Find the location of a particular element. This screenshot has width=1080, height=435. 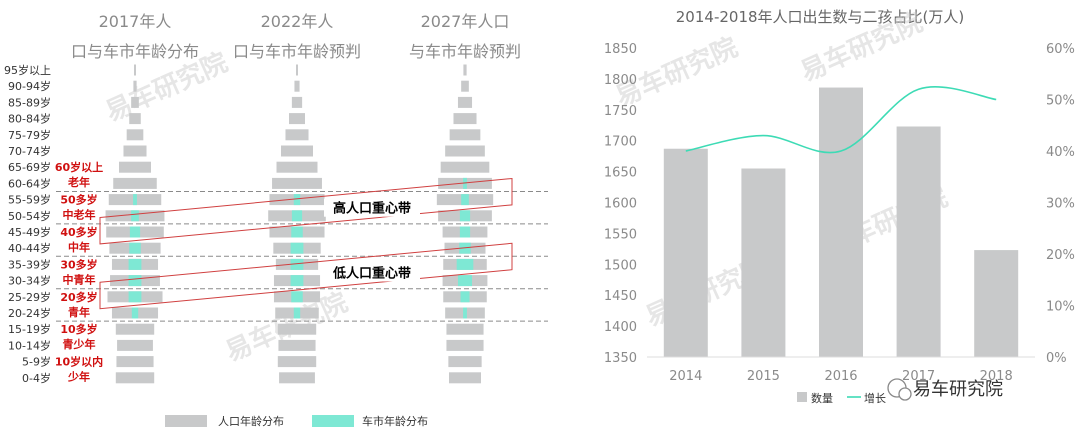

legend-swatch-population is located at coordinates (186, 421).